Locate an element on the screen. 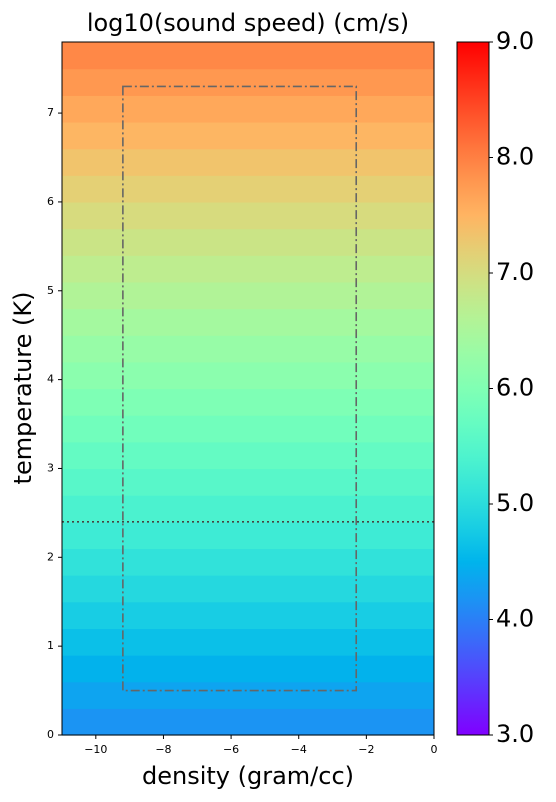  x-axis-label: density (gram/cc) is located at coordinates (248, 776).